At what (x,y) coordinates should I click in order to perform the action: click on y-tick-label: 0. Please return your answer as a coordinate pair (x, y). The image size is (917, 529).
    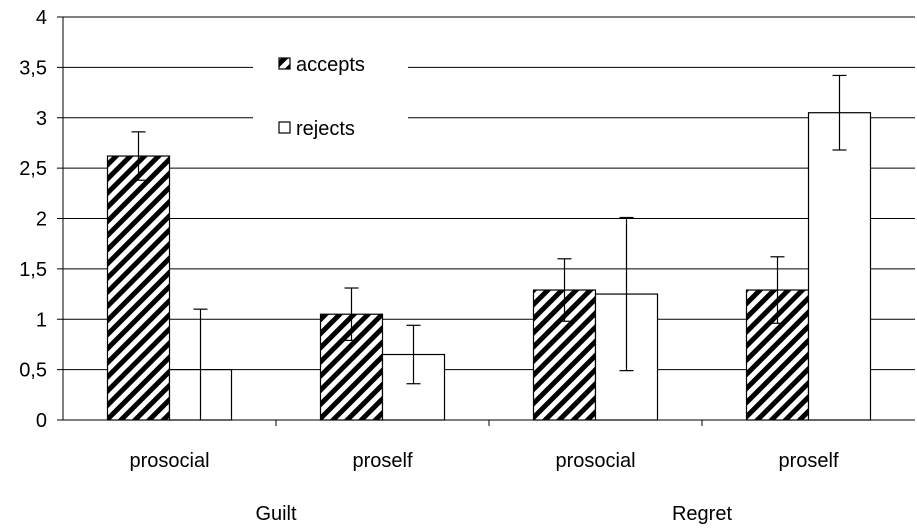
    Looking at the image, I should click on (41, 421).